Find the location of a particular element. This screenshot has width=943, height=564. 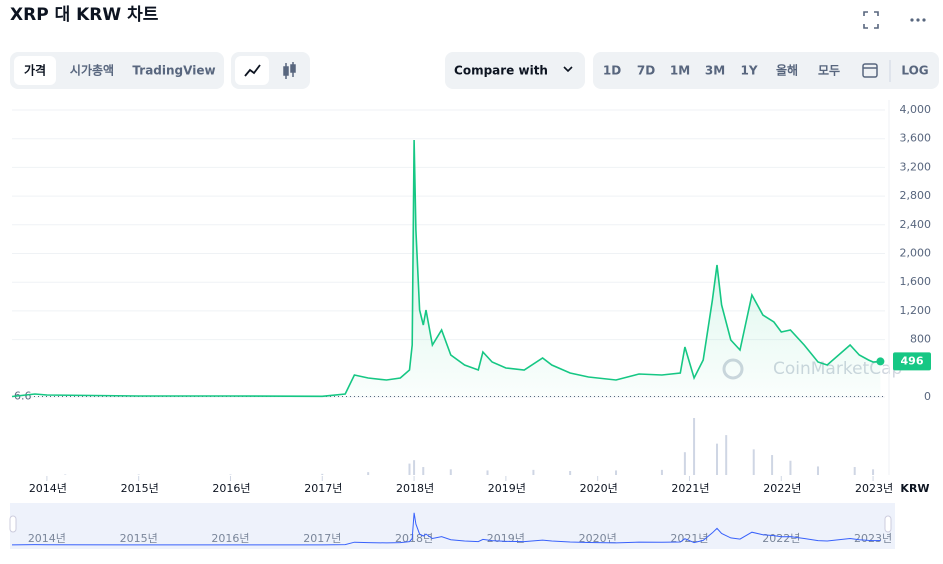

range-button: 7D is located at coordinates (646, 71).